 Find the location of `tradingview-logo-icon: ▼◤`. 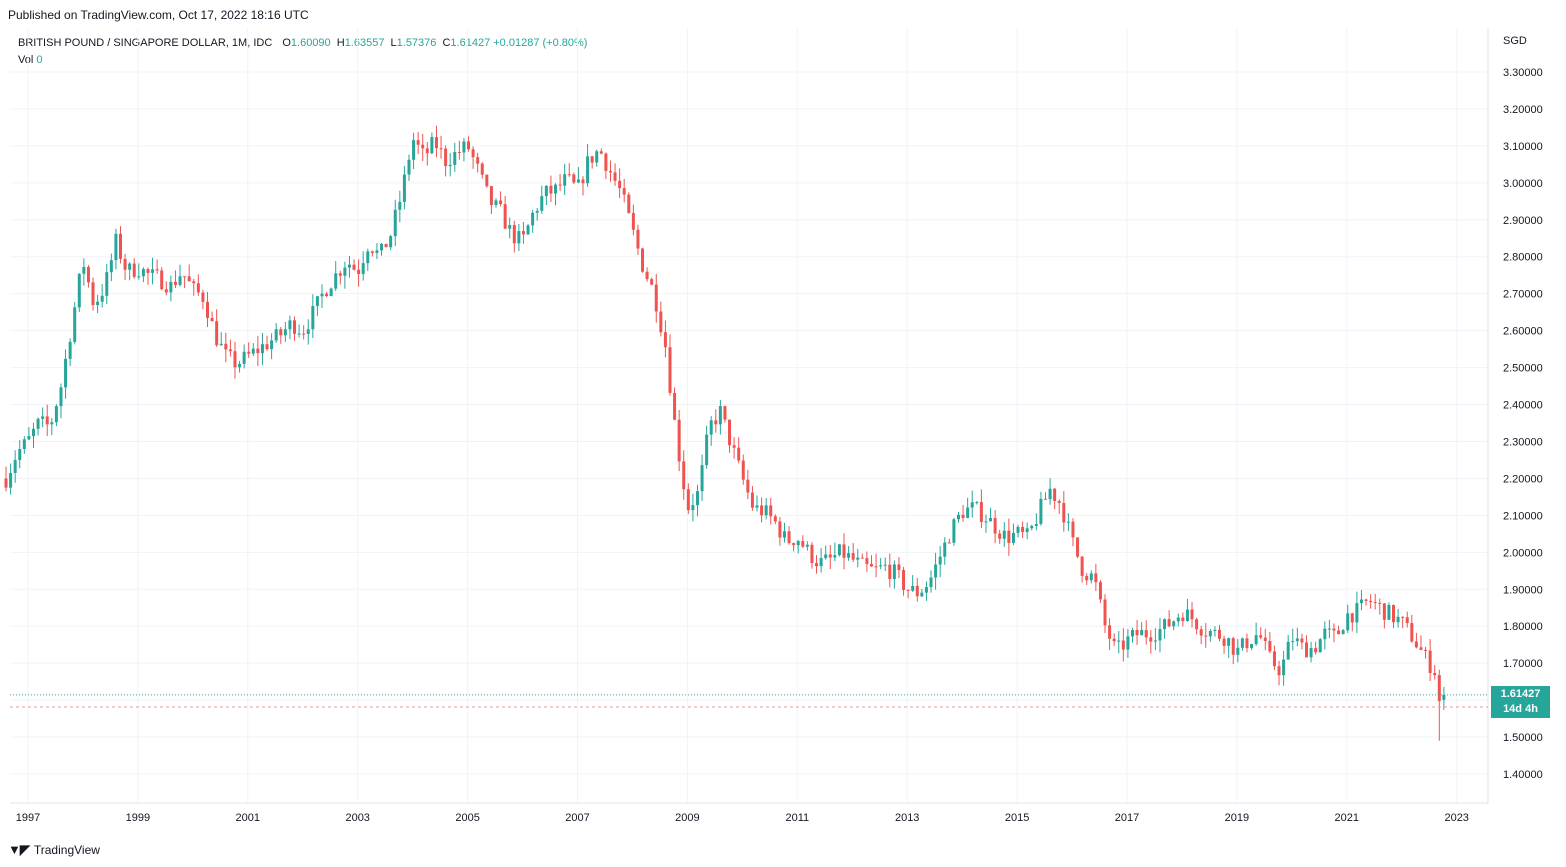

tradingview-logo-icon: ▼◤ is located at coordinates (19, 849).